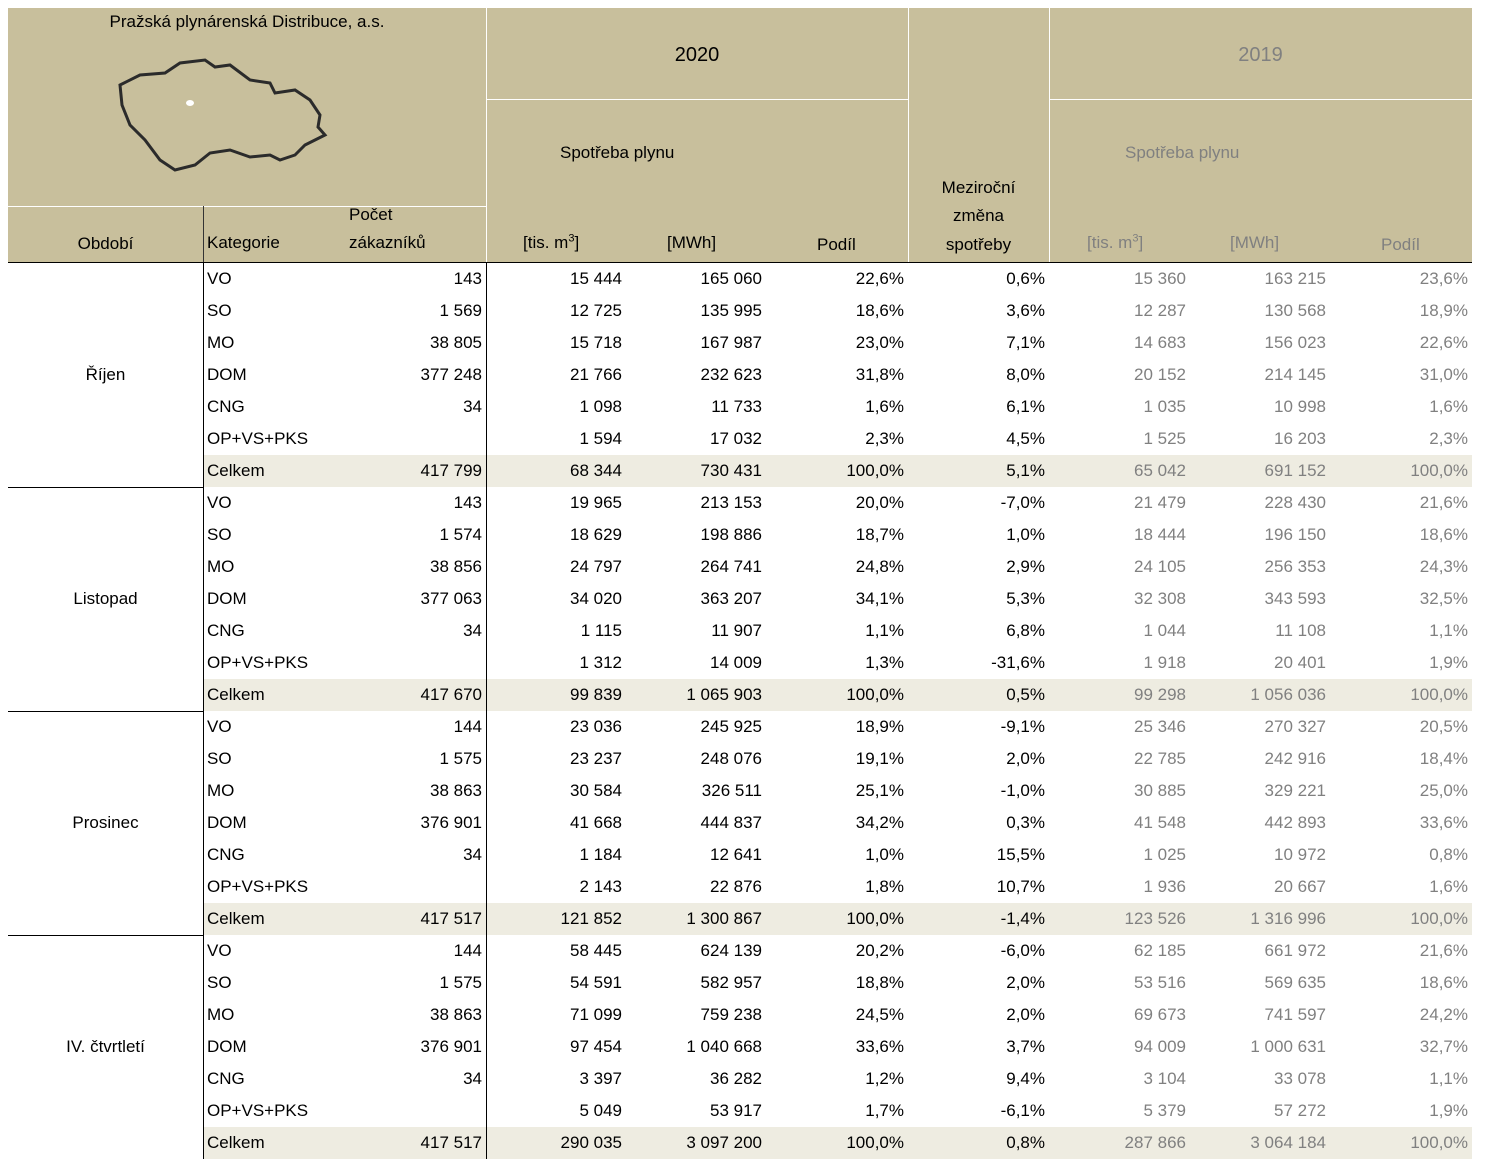  What do you see at coordinates (879, 822) in the screenshot?
I see `cell: 34,2%` at bounding box center [879, 822].